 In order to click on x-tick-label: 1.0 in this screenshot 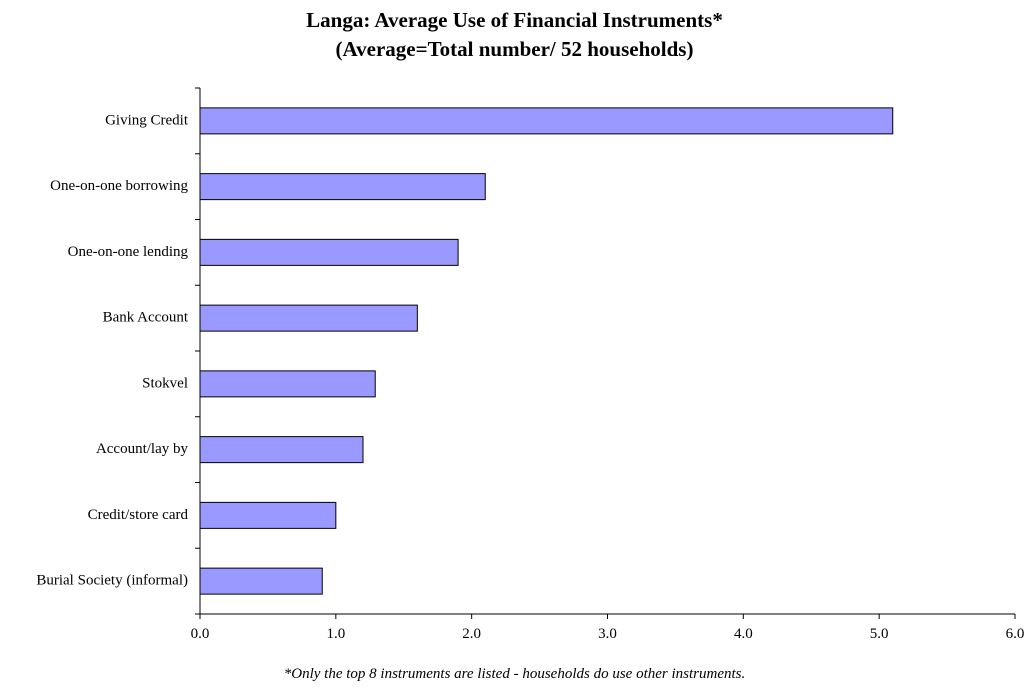, I will do `click(335, 634)`.